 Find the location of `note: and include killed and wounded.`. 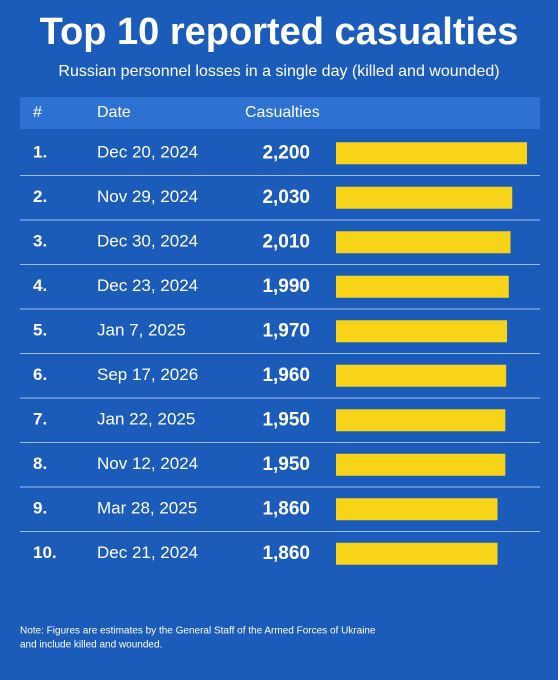

note: and include killed and wounded. is located at coordinates (91, 645).